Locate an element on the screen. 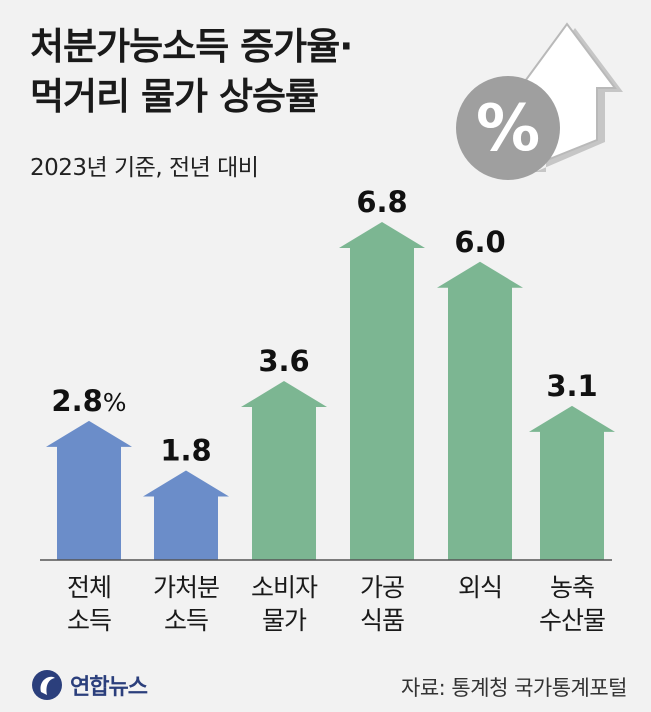 The width and height of the screenshot is (651, 712). chart-title: 처분가능소득 증가율· 먹거리 물가 상승률 is located at coordinates (191, 72).